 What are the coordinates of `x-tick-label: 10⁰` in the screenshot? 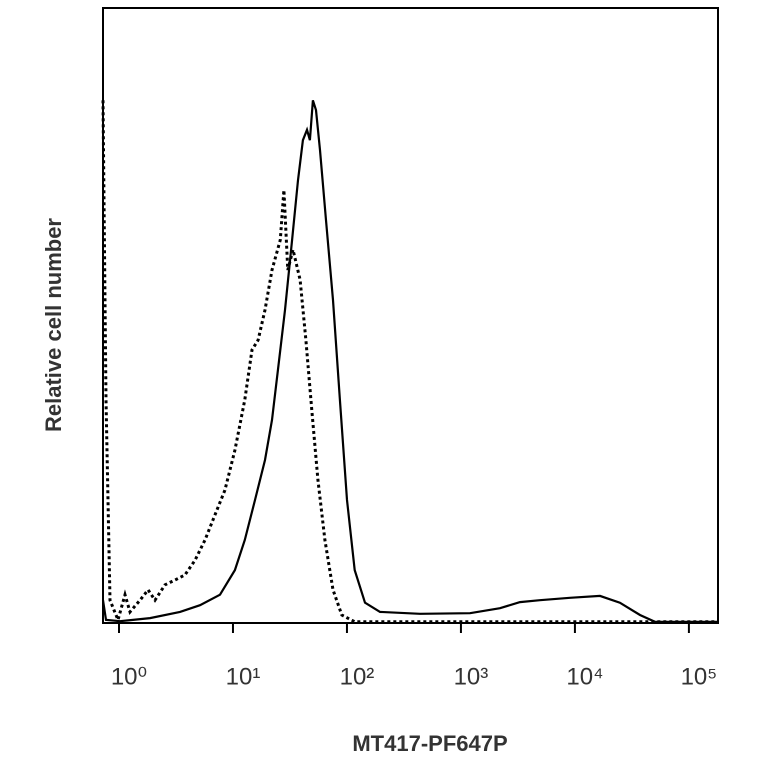 It's located at (129, 676).